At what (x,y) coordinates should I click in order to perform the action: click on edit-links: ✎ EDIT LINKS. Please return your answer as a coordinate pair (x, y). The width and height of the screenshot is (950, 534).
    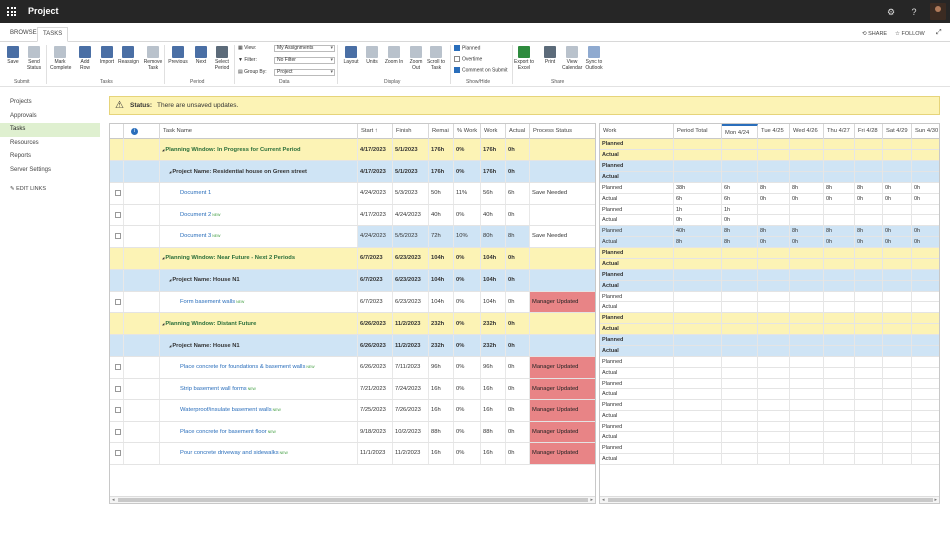
    Looking at the image, I should click on (50, 190).